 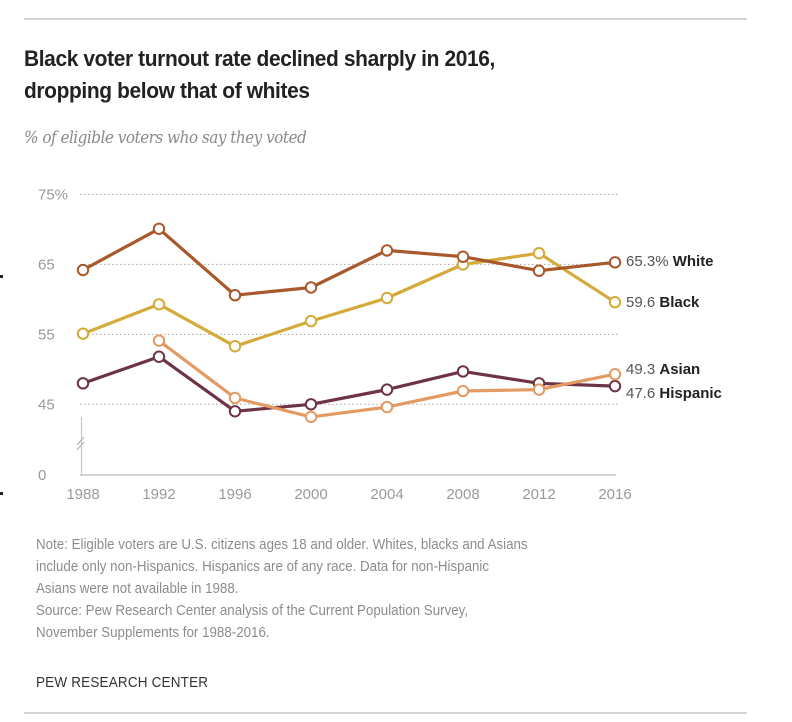 What do you see at coordinates (158, 494) in the screenshot?
I see `x-tick-label: 1992` at bounding box center [158, 494].